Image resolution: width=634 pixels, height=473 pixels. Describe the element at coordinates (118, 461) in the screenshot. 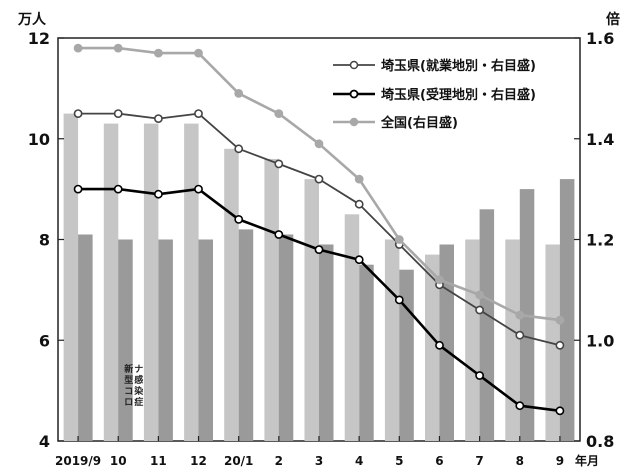

I see `x-tick-label-1: 10` at that location.